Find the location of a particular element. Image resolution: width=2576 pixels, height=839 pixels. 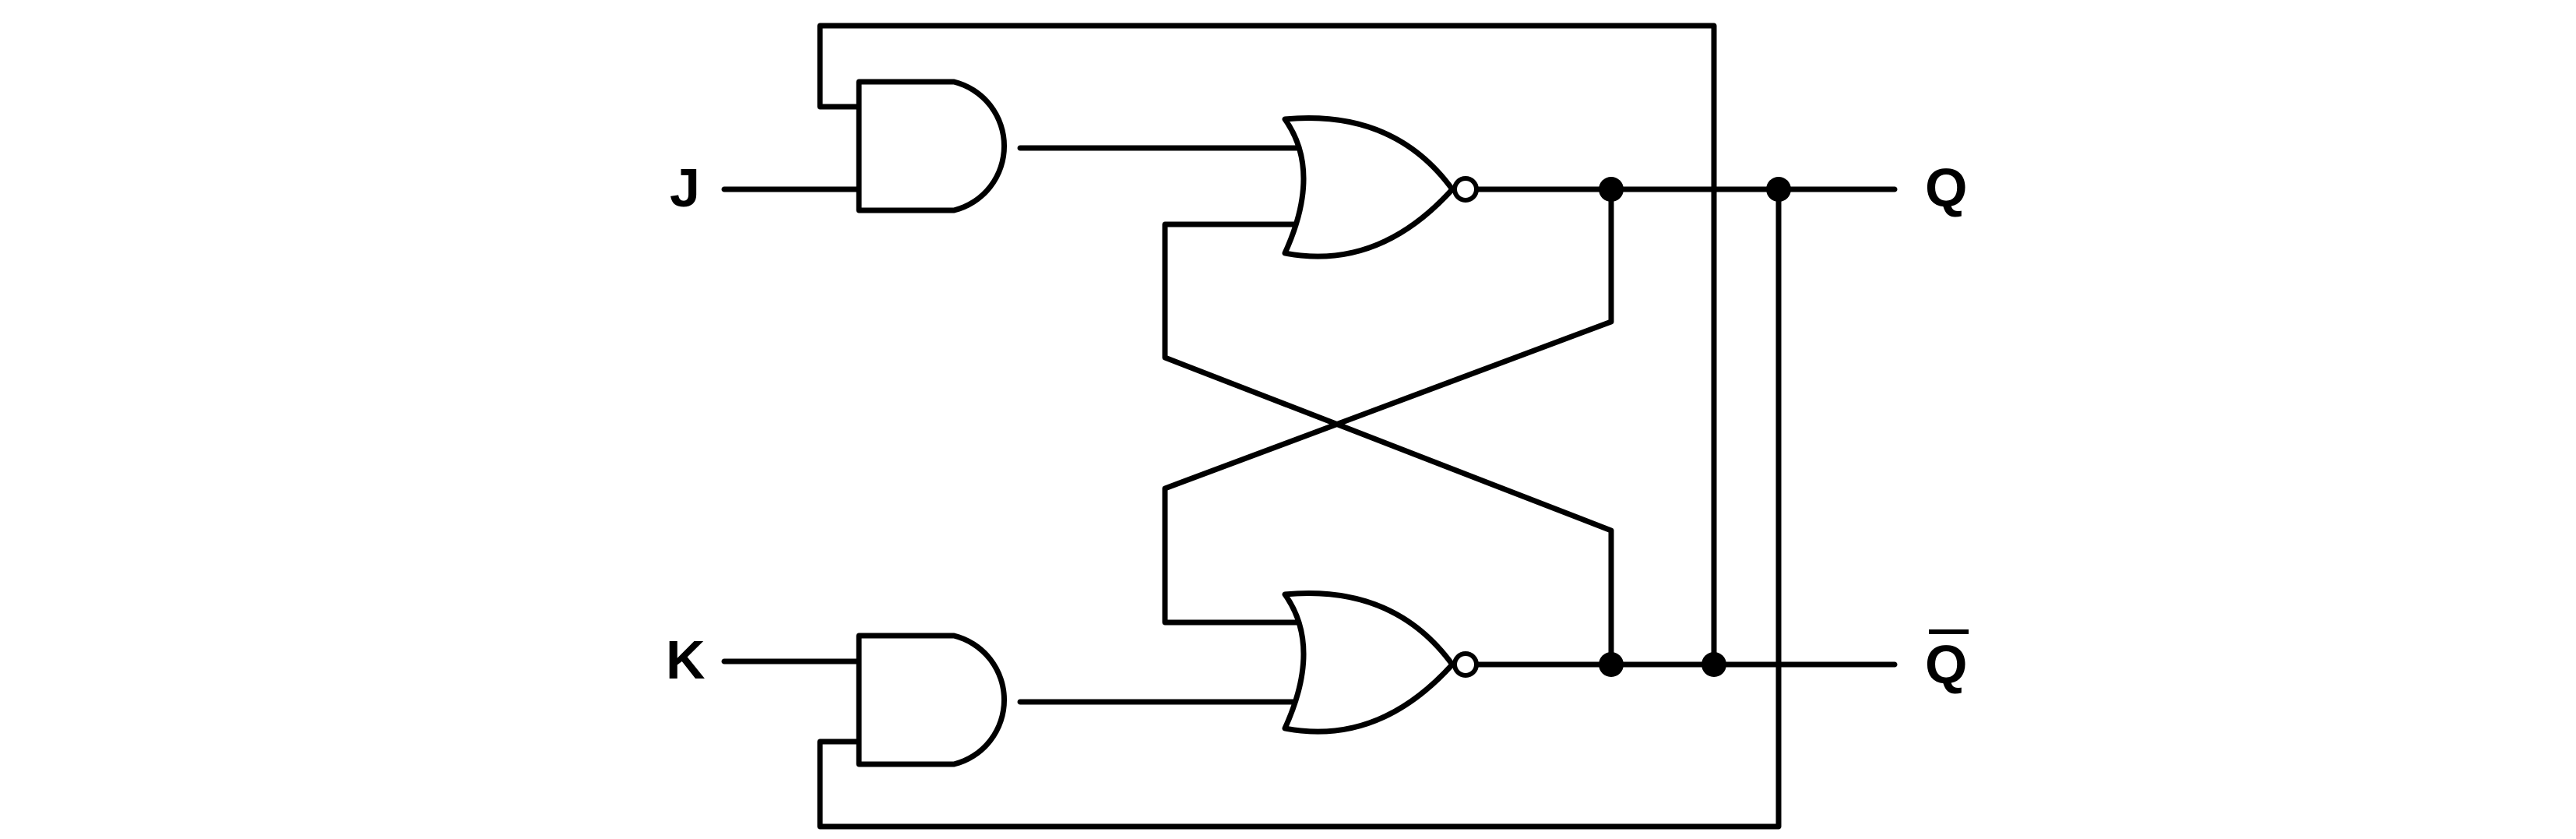

wire-cross-q-to-nor-bottom is located at coordinates (1388, 406).